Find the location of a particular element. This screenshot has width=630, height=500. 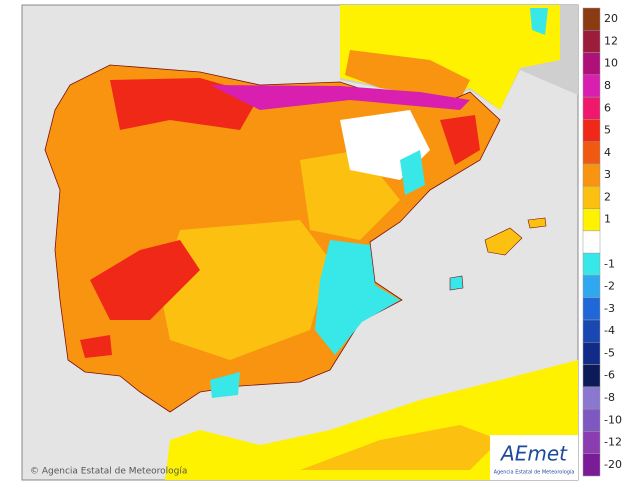

legend-label: 5 is located at coordinates (607, 130).